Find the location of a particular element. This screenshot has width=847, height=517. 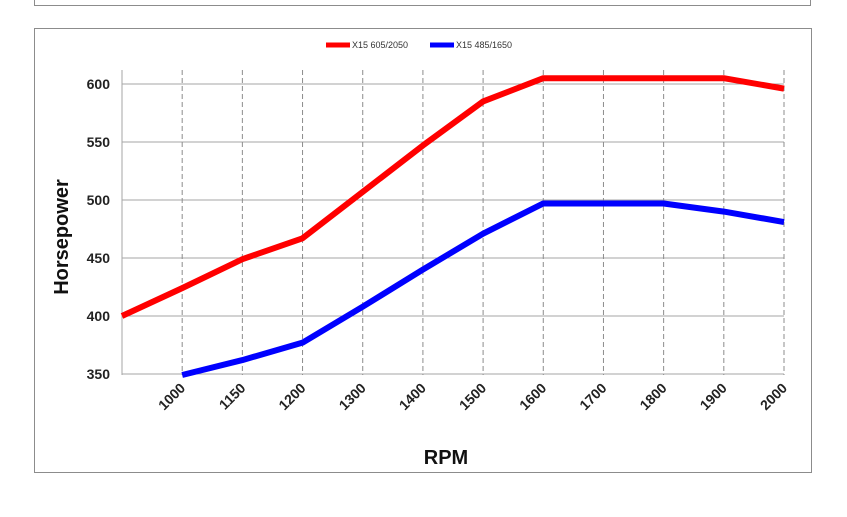

x-tick-label: 1000 is located at coordinates (171, 396).